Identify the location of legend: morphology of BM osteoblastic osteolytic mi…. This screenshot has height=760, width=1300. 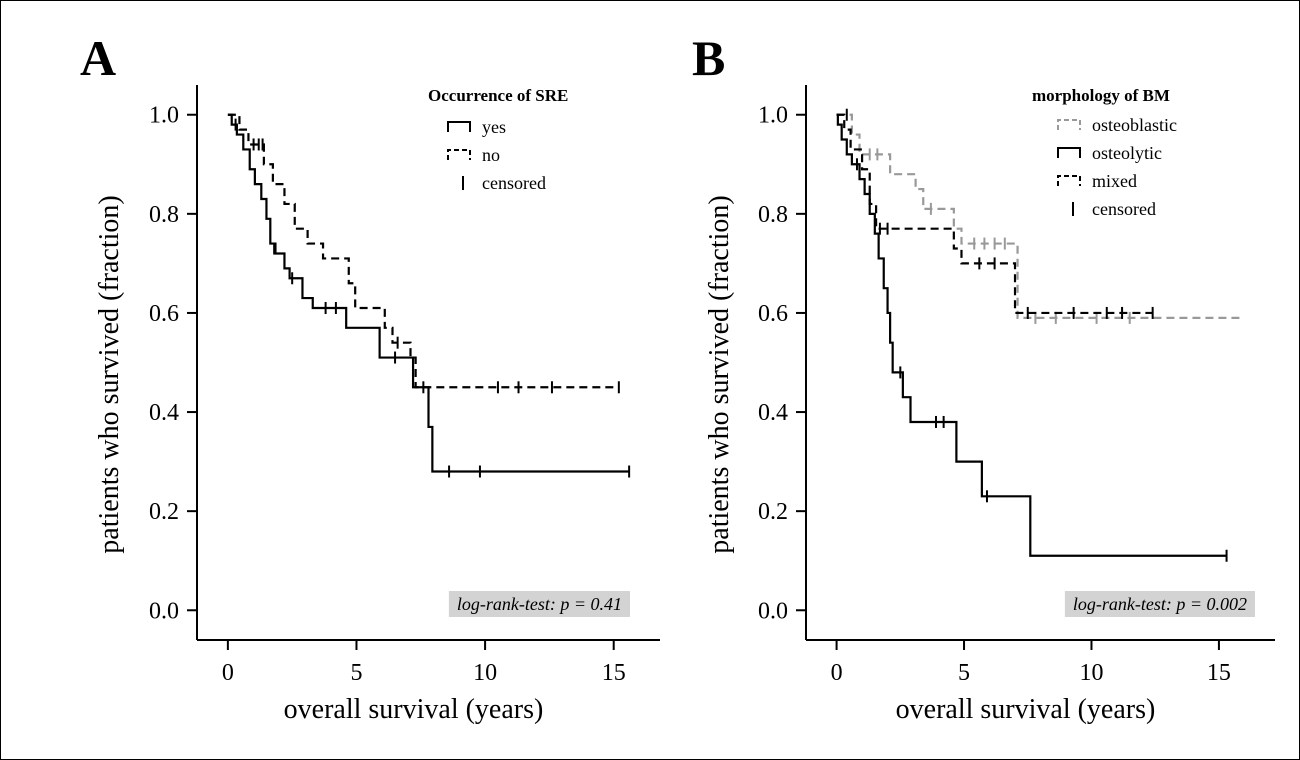
(1104, 152).